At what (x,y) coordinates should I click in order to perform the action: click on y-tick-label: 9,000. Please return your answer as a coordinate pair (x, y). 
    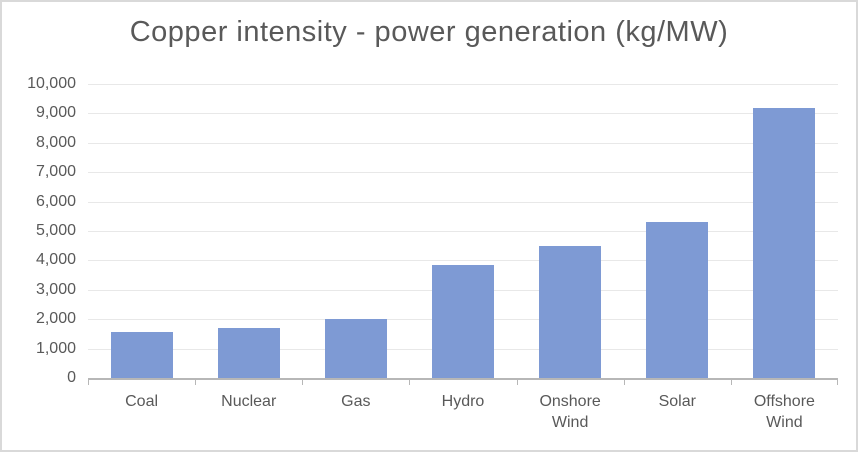
    Looking at the image, I should click on (55, 113).